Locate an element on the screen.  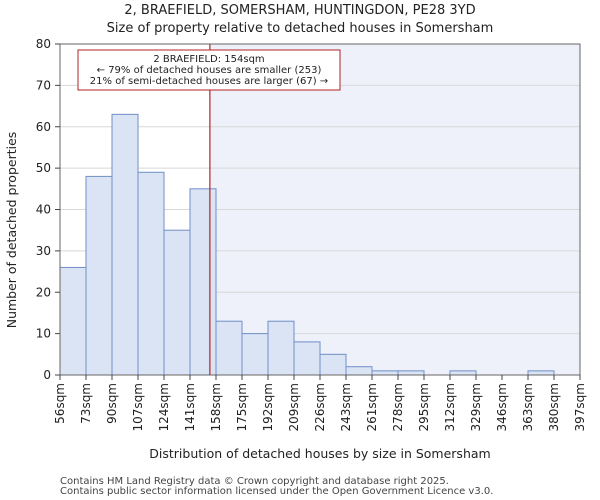
x-tick-label: 141sqm is located at coordinates (190, 407).